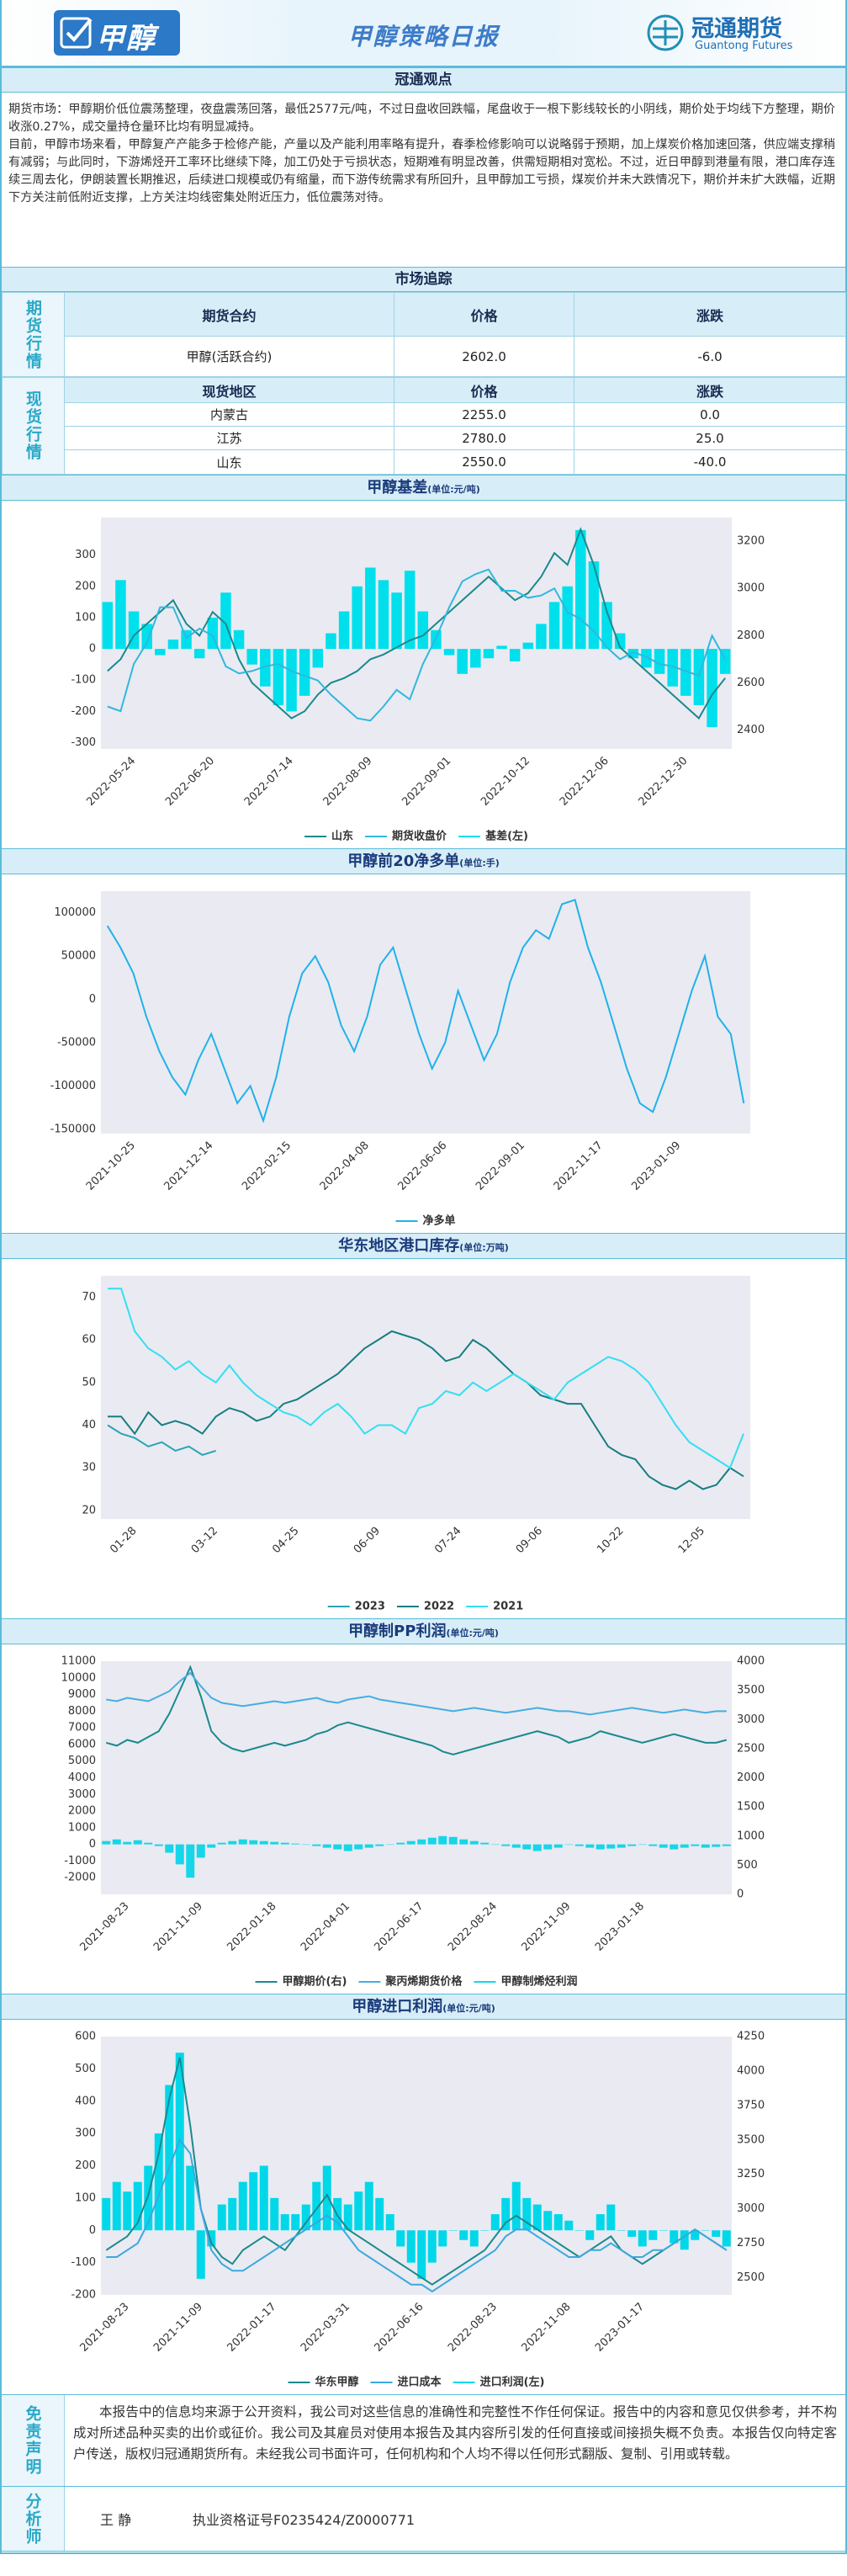  Describe the element at coordinates (82, 1711) in the screenshot. I see `y-tick-label: 8000` at that location.